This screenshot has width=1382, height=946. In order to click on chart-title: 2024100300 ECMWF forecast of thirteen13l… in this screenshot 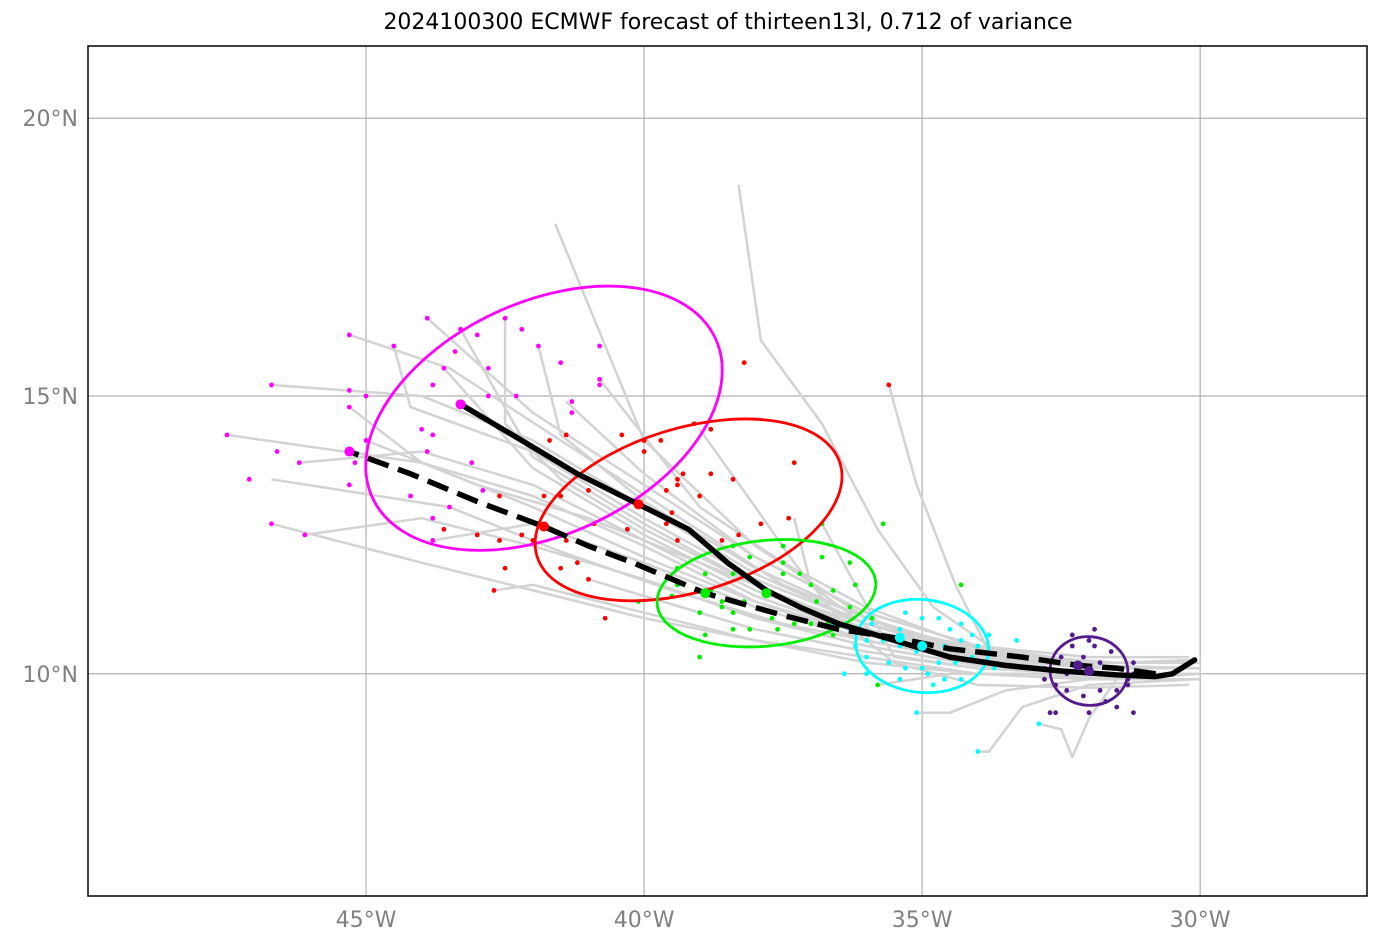, I will do `click(728, 22)`.